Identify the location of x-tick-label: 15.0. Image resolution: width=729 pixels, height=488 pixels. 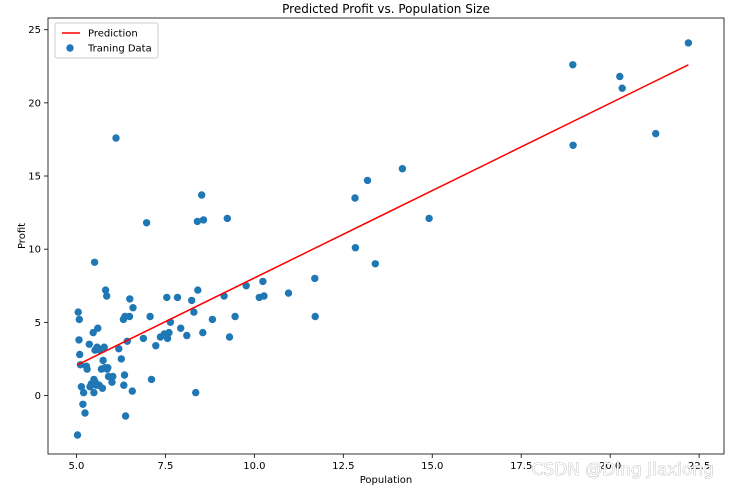
(432, 466).